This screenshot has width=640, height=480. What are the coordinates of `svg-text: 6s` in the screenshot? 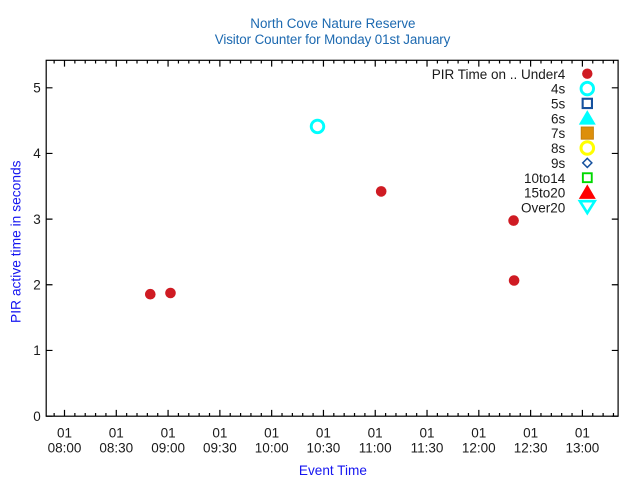 It's located at (558, 118).